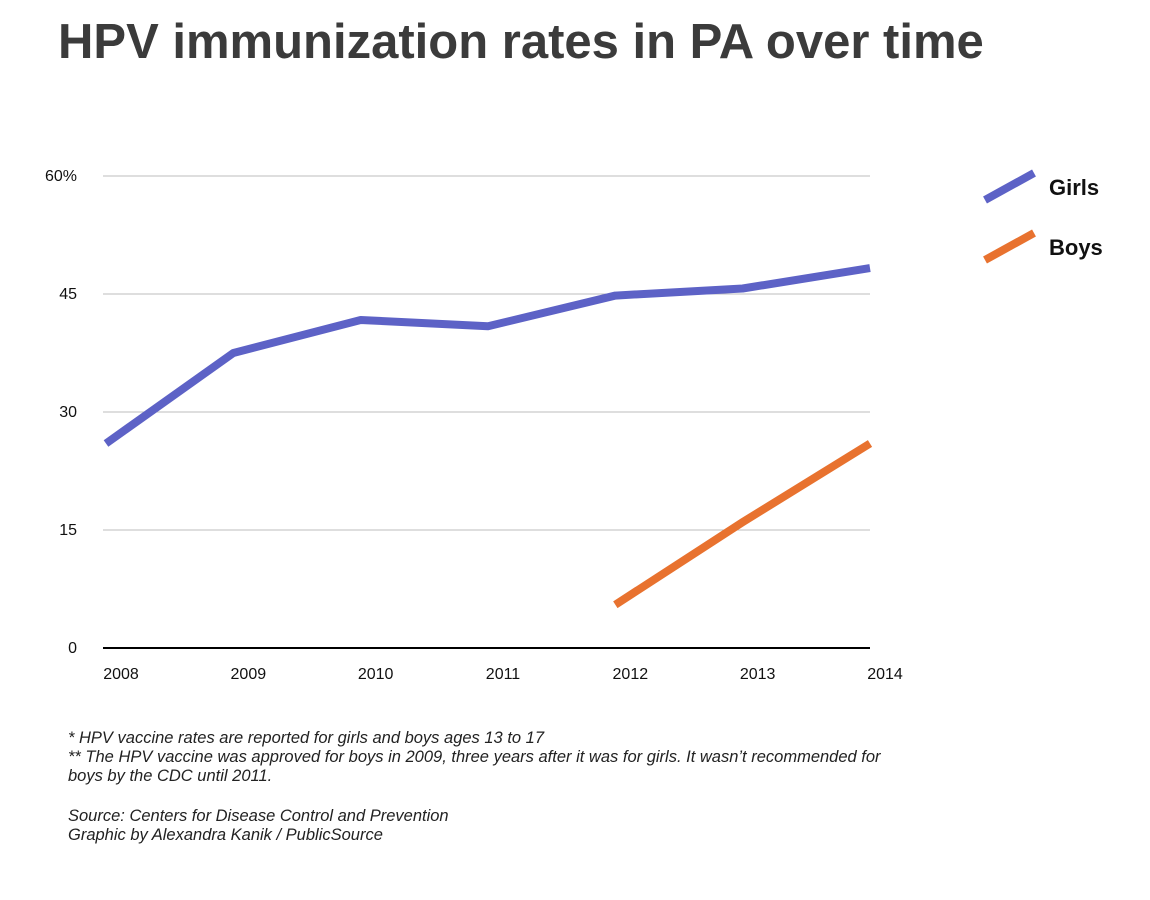  What do you see at coordinates (249, 674) in the screenshot?
I see `x-tick-label: 2009` at bounding box center [249, 674].